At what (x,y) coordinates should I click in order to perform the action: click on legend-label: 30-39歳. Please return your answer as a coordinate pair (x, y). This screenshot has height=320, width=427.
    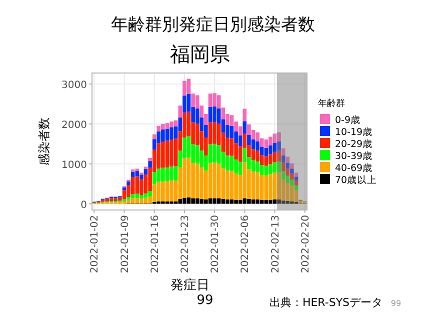
    Looking at the image, I should click on (354, 156).